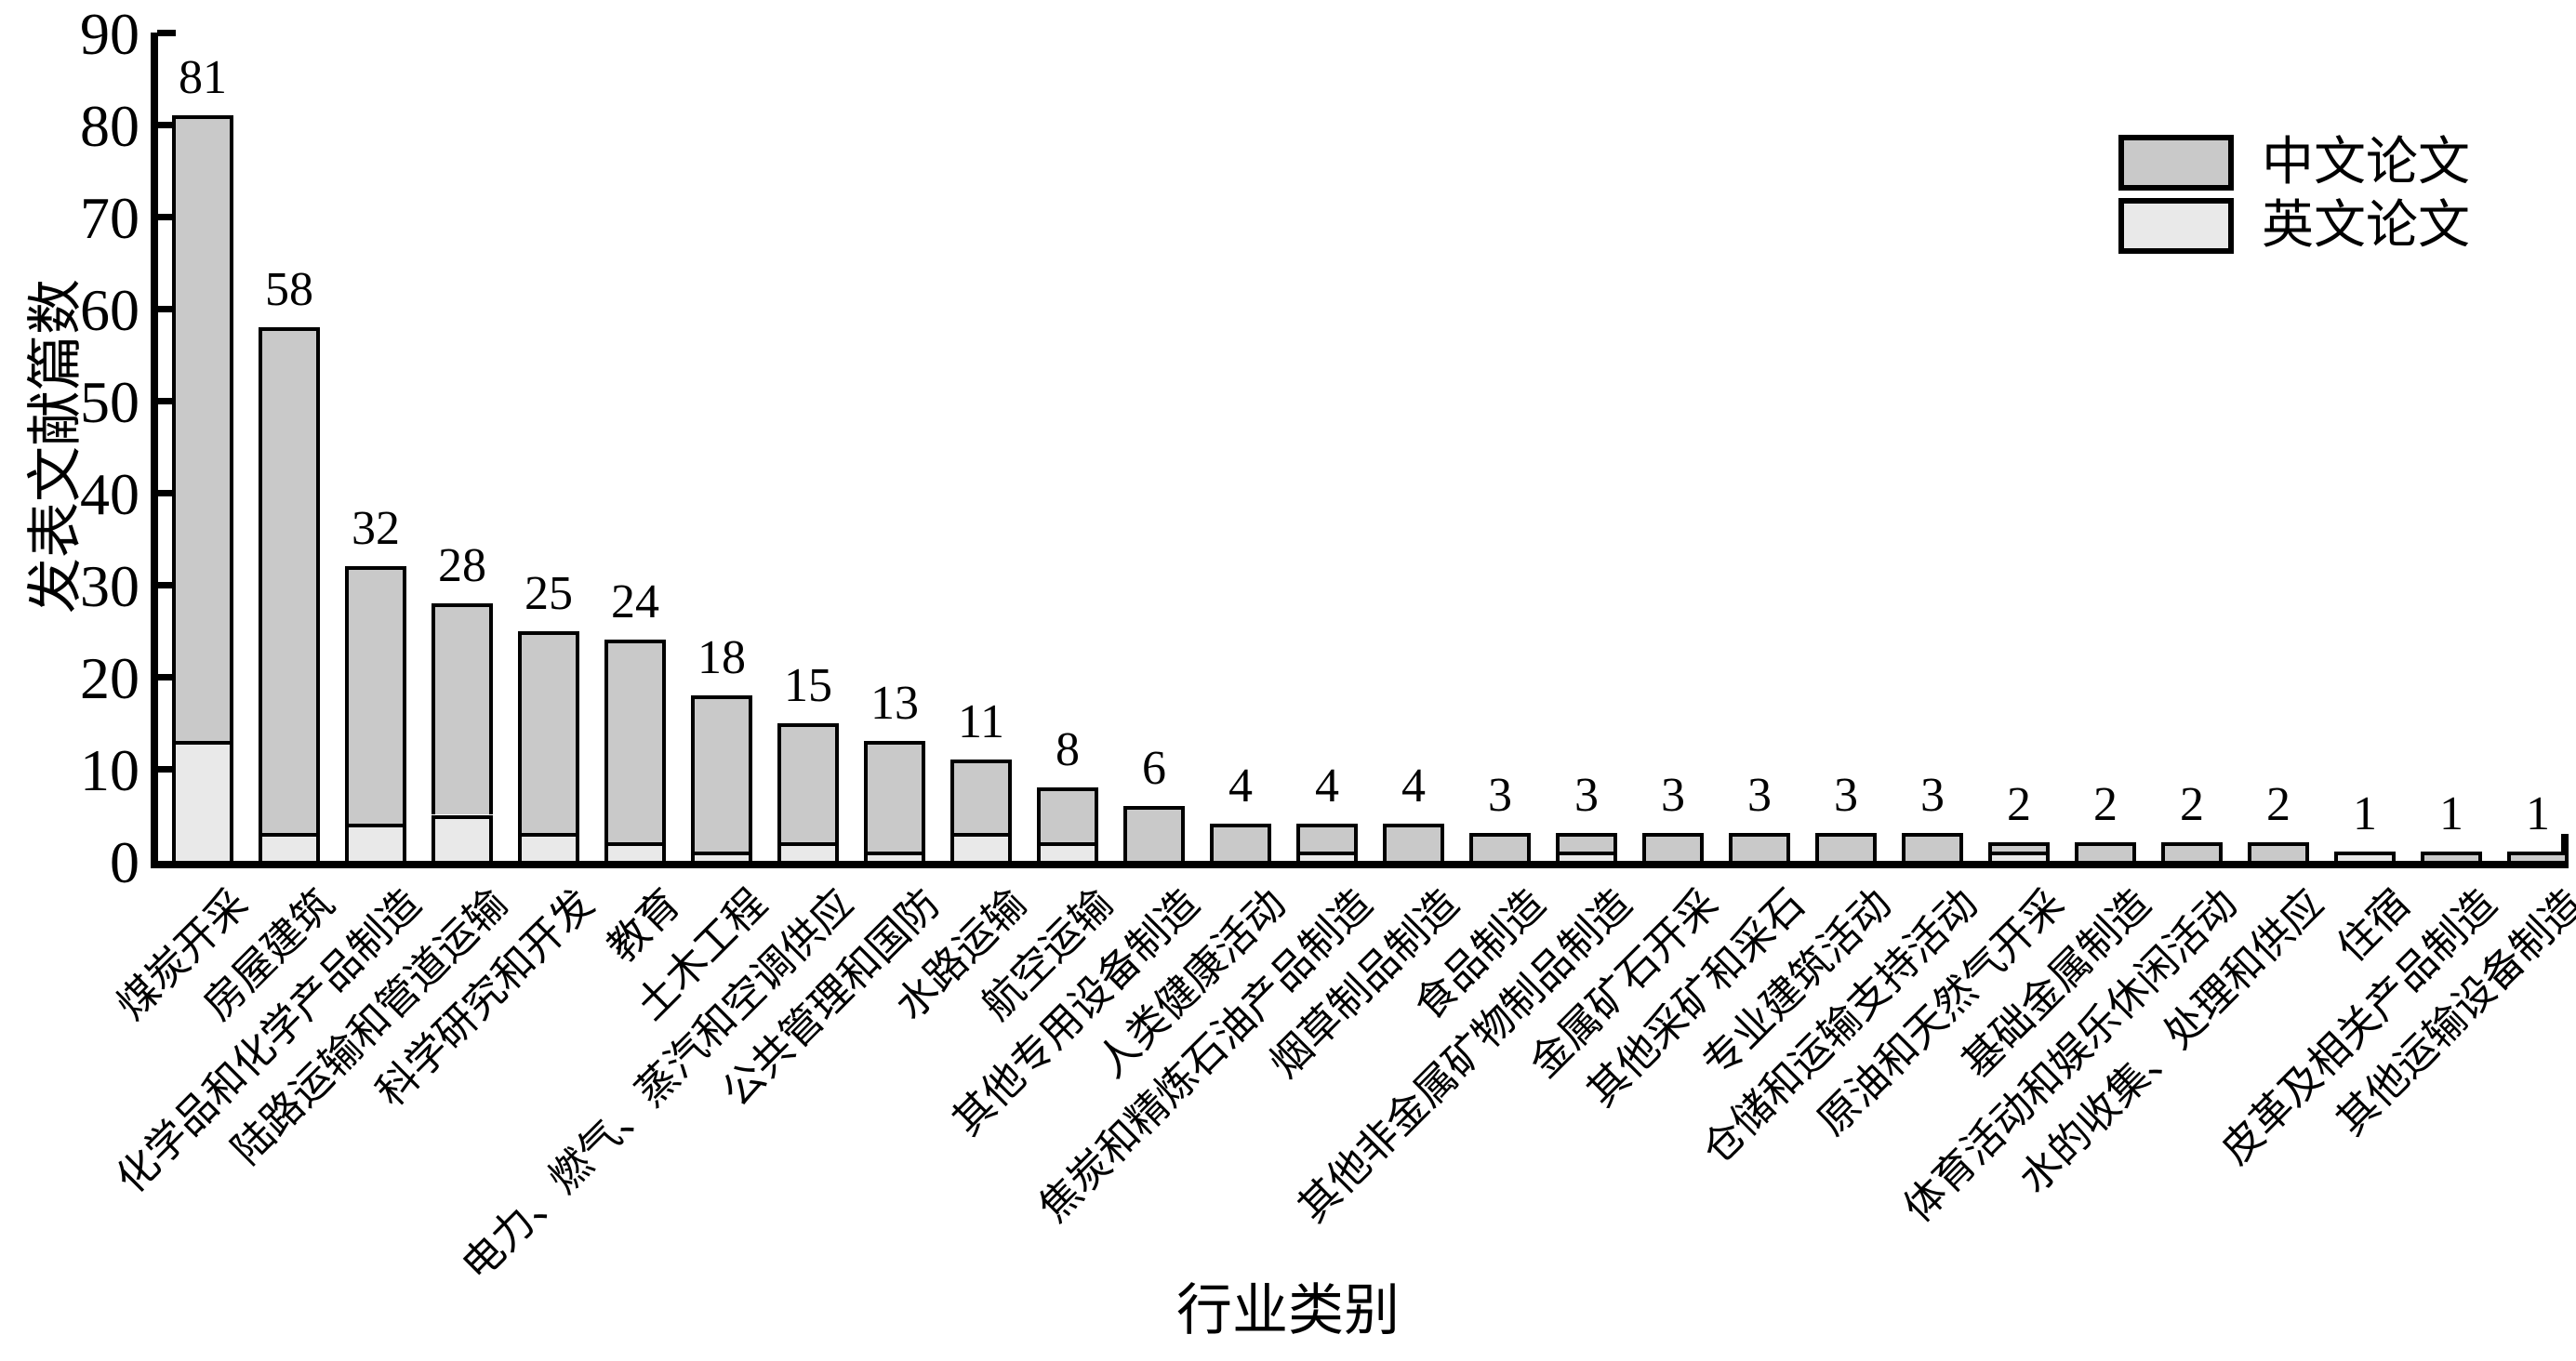 The image size is (2576, 1361). I want to click on bar-value-label: 11, so click(981, 722).